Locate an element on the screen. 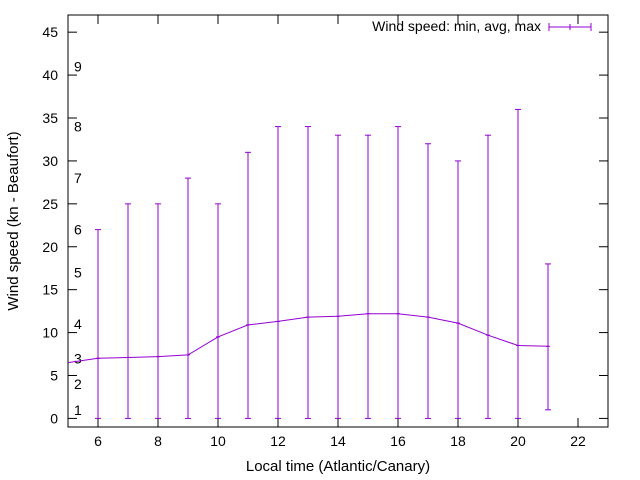  y-tick-label: 25 is located at coordinates (50, 204).